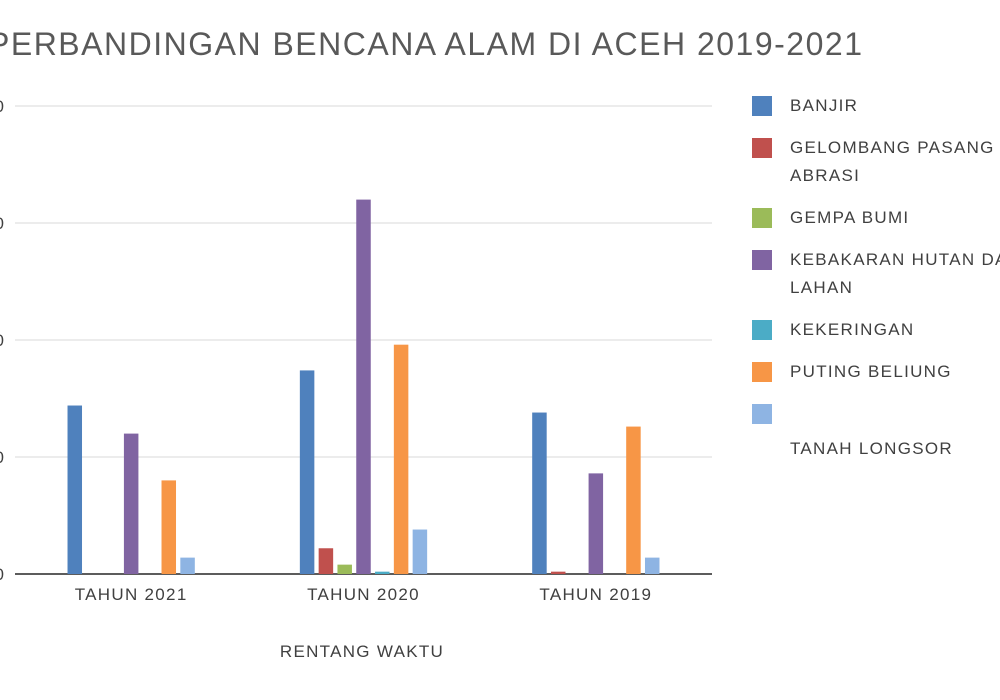 The image size is (1000, 700). What do you see at coordinates (2, 106) in the screenshot?
I see `y-tick-label: 200` at bounding box center [2, 106].